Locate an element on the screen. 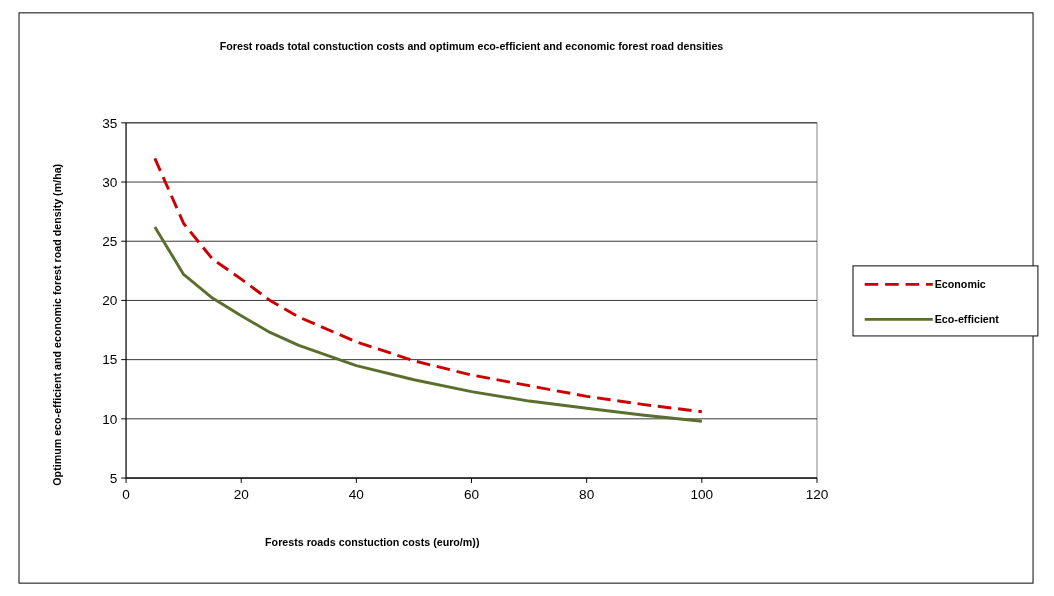 Image resolution: width=1054 pixels, height=596 pixels. y-tick-label: 15 is located at coordinates (110, 360).